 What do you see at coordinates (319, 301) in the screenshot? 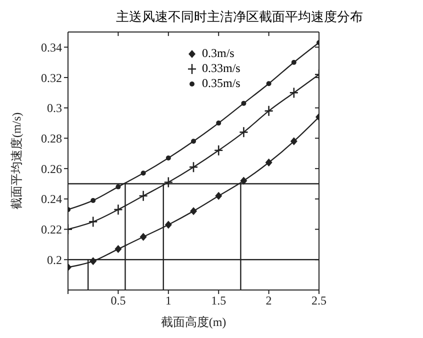
I see `x-tick-label: 2.5` at bounding box center [319, 301].